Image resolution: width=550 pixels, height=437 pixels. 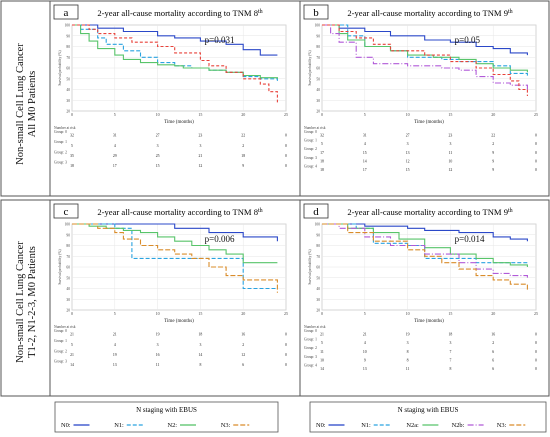 What do you see at coordinates (72, 156) in the screenshot?
I see `risk-cell: 35` at bounding box center [72, 156].